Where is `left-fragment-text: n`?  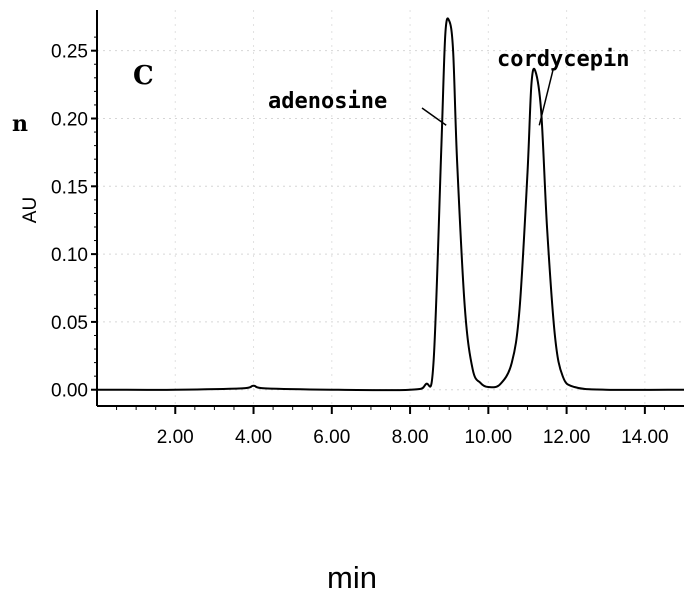 left-fragment-text: n is located at coordinates (20, 124).